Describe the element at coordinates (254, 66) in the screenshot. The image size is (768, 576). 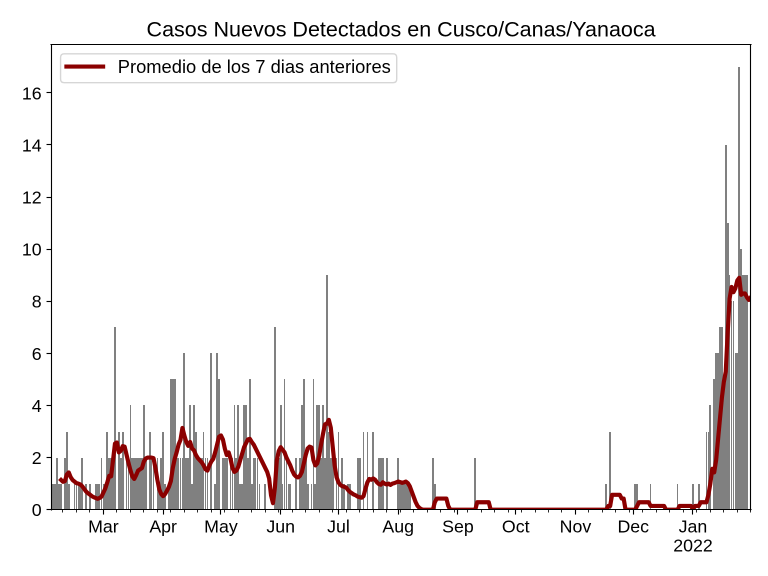
I see `svg-text:Promedio de los 7 dias anterio: Promedio de los 7 dias anteriores` at that location.